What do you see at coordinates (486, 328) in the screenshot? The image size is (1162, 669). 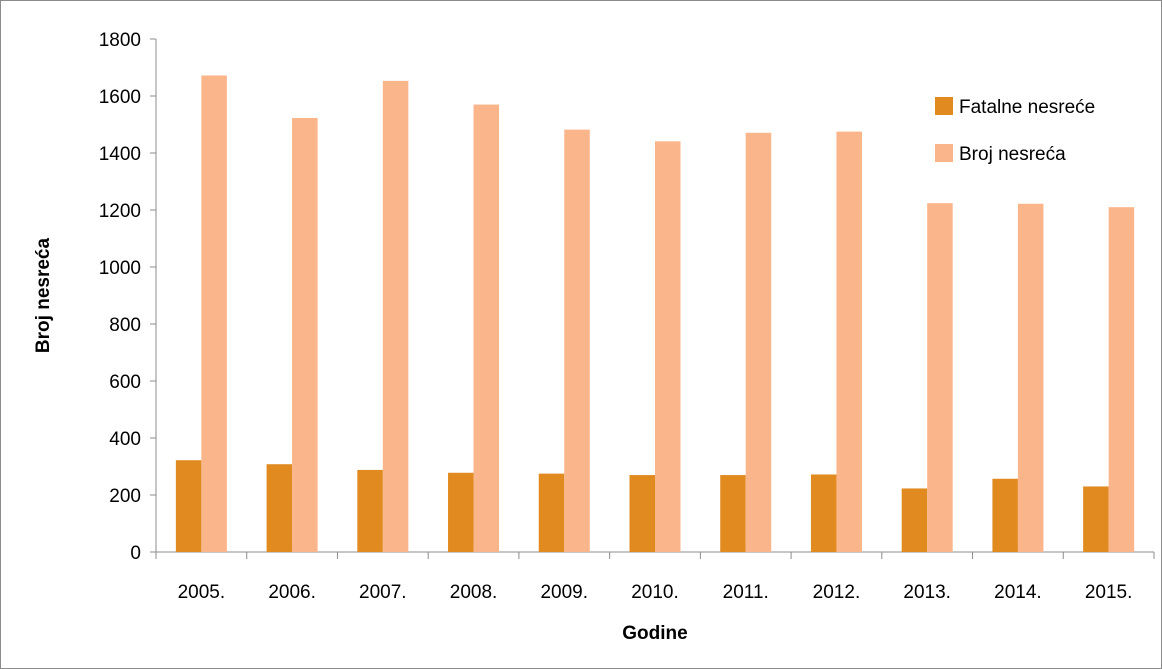 I see `bar-series-1-2008` at bounding box center [486, 328].